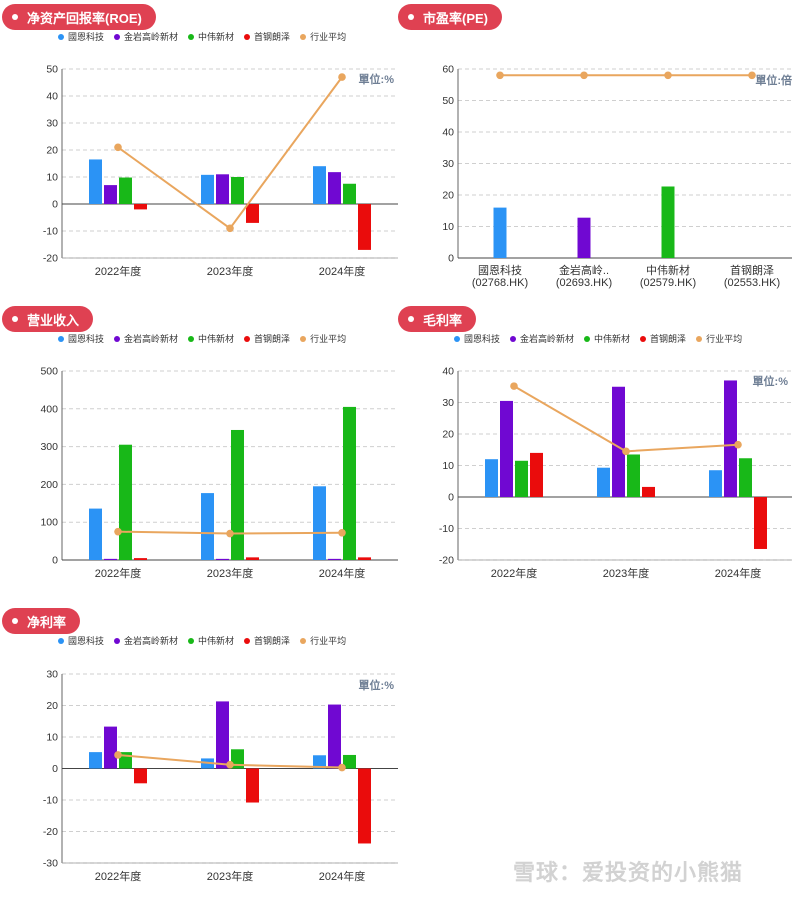 The image size is (792, 899). I want to click on gross-margin-chart: -20 -10 0 10 20 30 40 2022年度 2023年度 2024年度 單位:%, so click(615, 473).